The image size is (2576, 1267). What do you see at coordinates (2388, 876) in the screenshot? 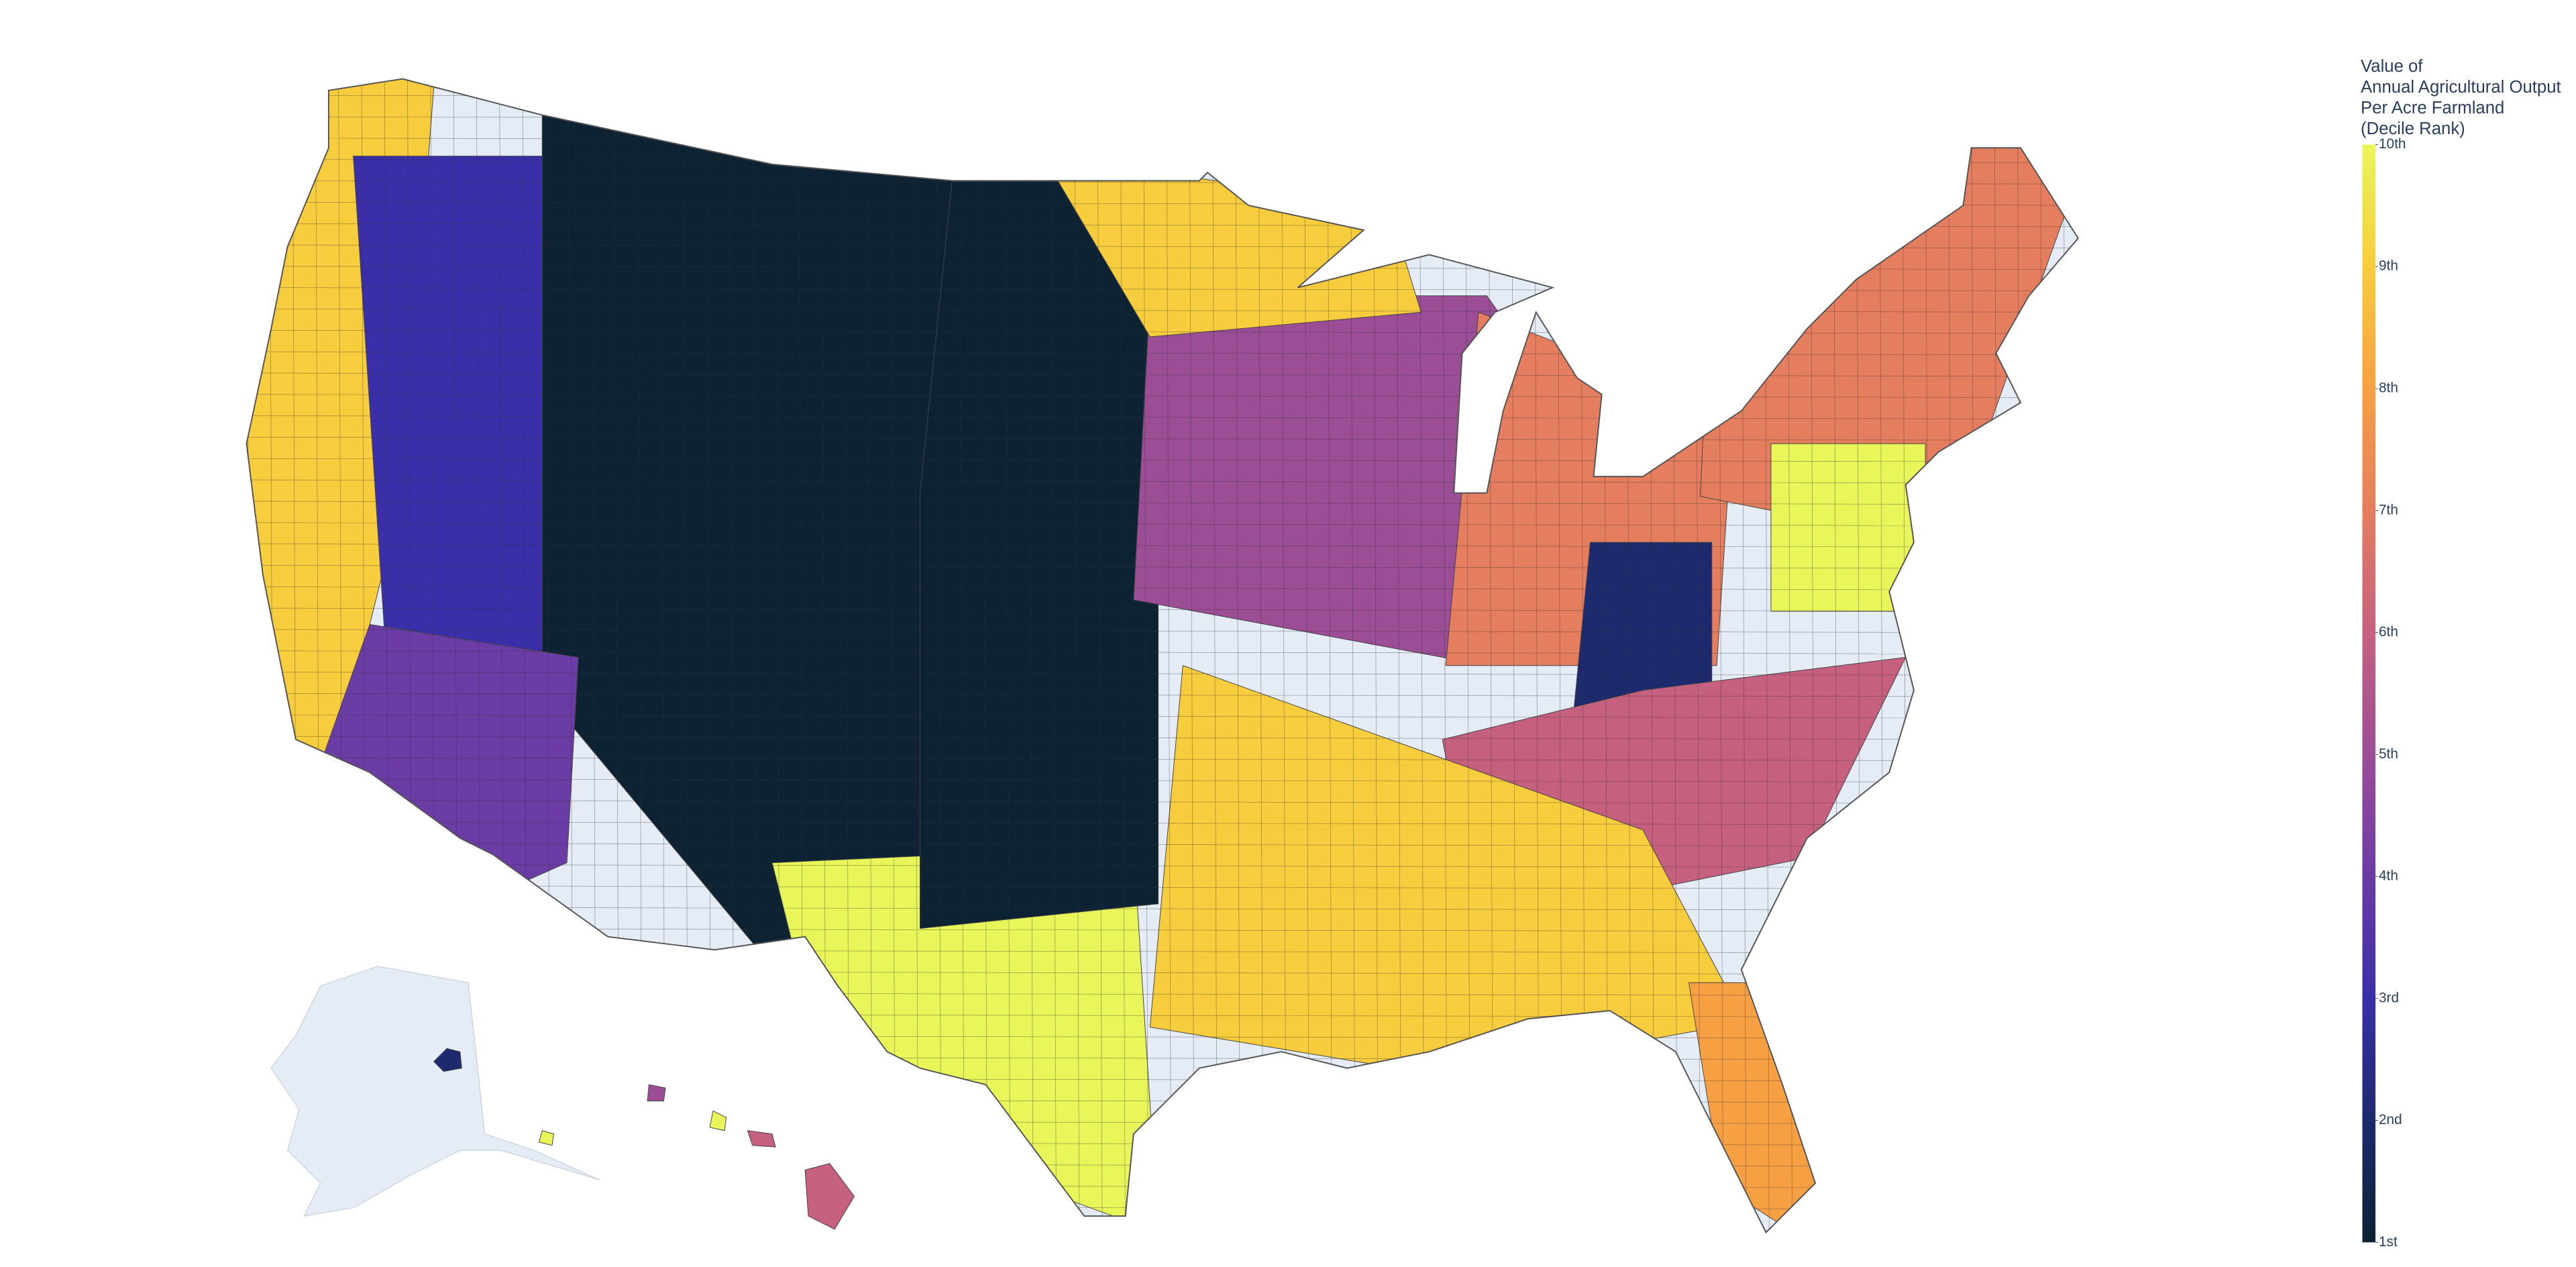
I see `colorbar-tick-label: 4th` at bounding box center [2388, 876].